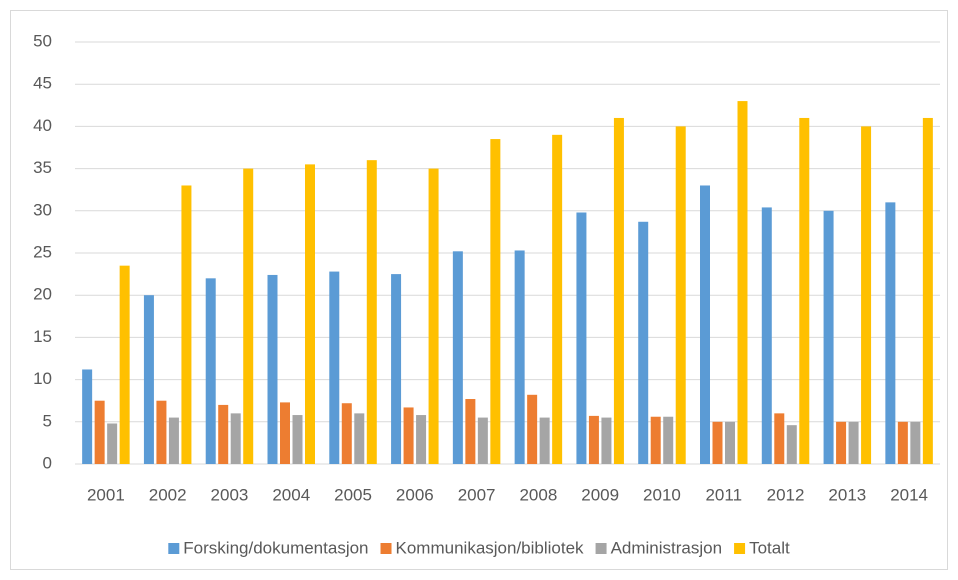 The image size is (958, 580). Describe the element at coordinates (42, 251) in the screenshot. I see `y-tick-label: 25` at that location.